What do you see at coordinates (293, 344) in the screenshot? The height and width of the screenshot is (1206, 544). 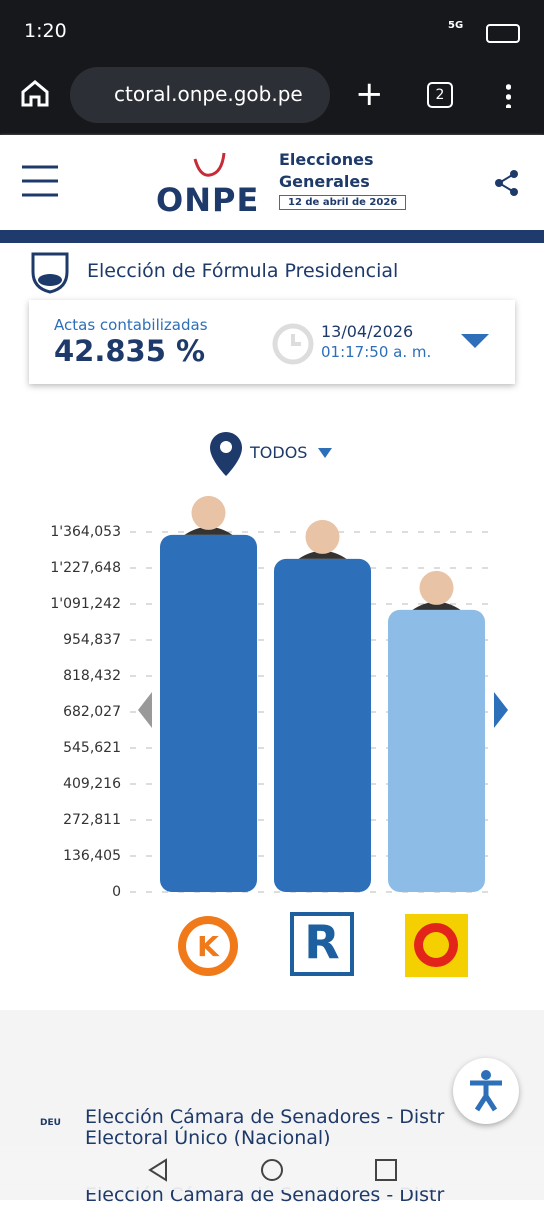 I see `clock-icon` at bounding box center [293, 344].